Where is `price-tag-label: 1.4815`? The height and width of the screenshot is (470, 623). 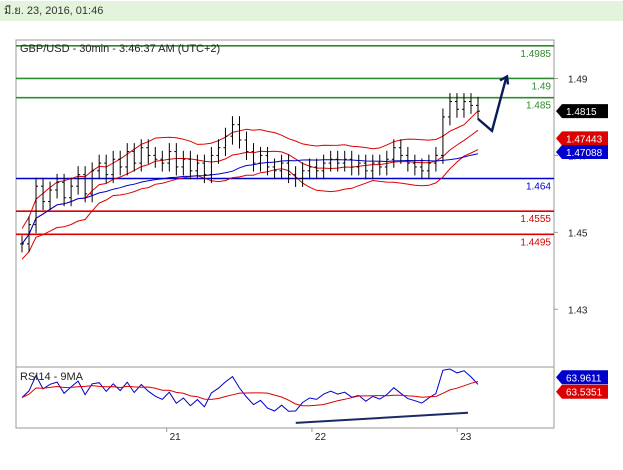
price-tag-label: 1.4815 is located at coordinates (581, 112).